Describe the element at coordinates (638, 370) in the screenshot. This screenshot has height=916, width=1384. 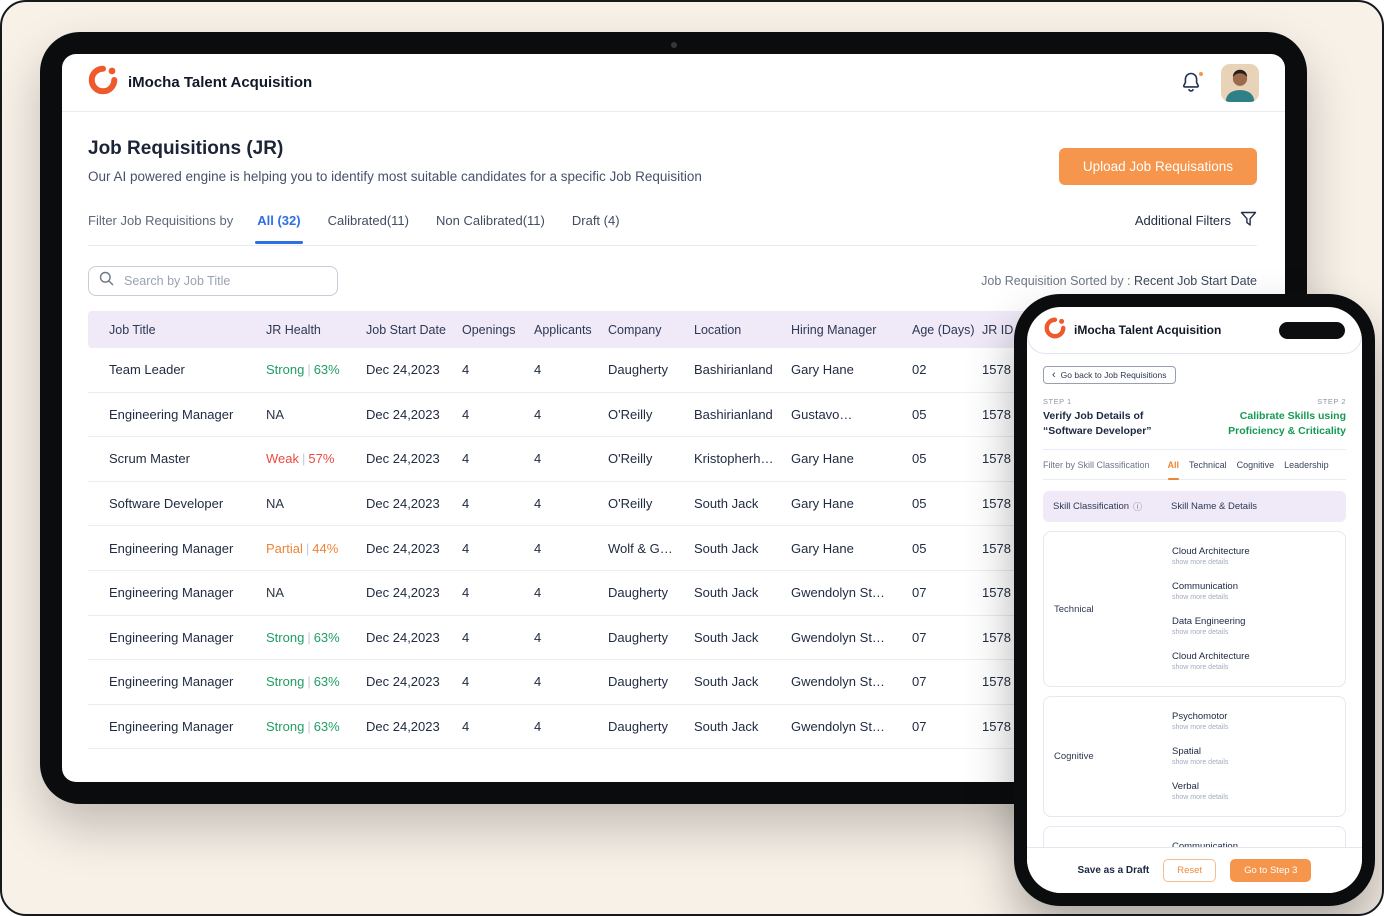
I see `company-cell: Daugherty` at that location.